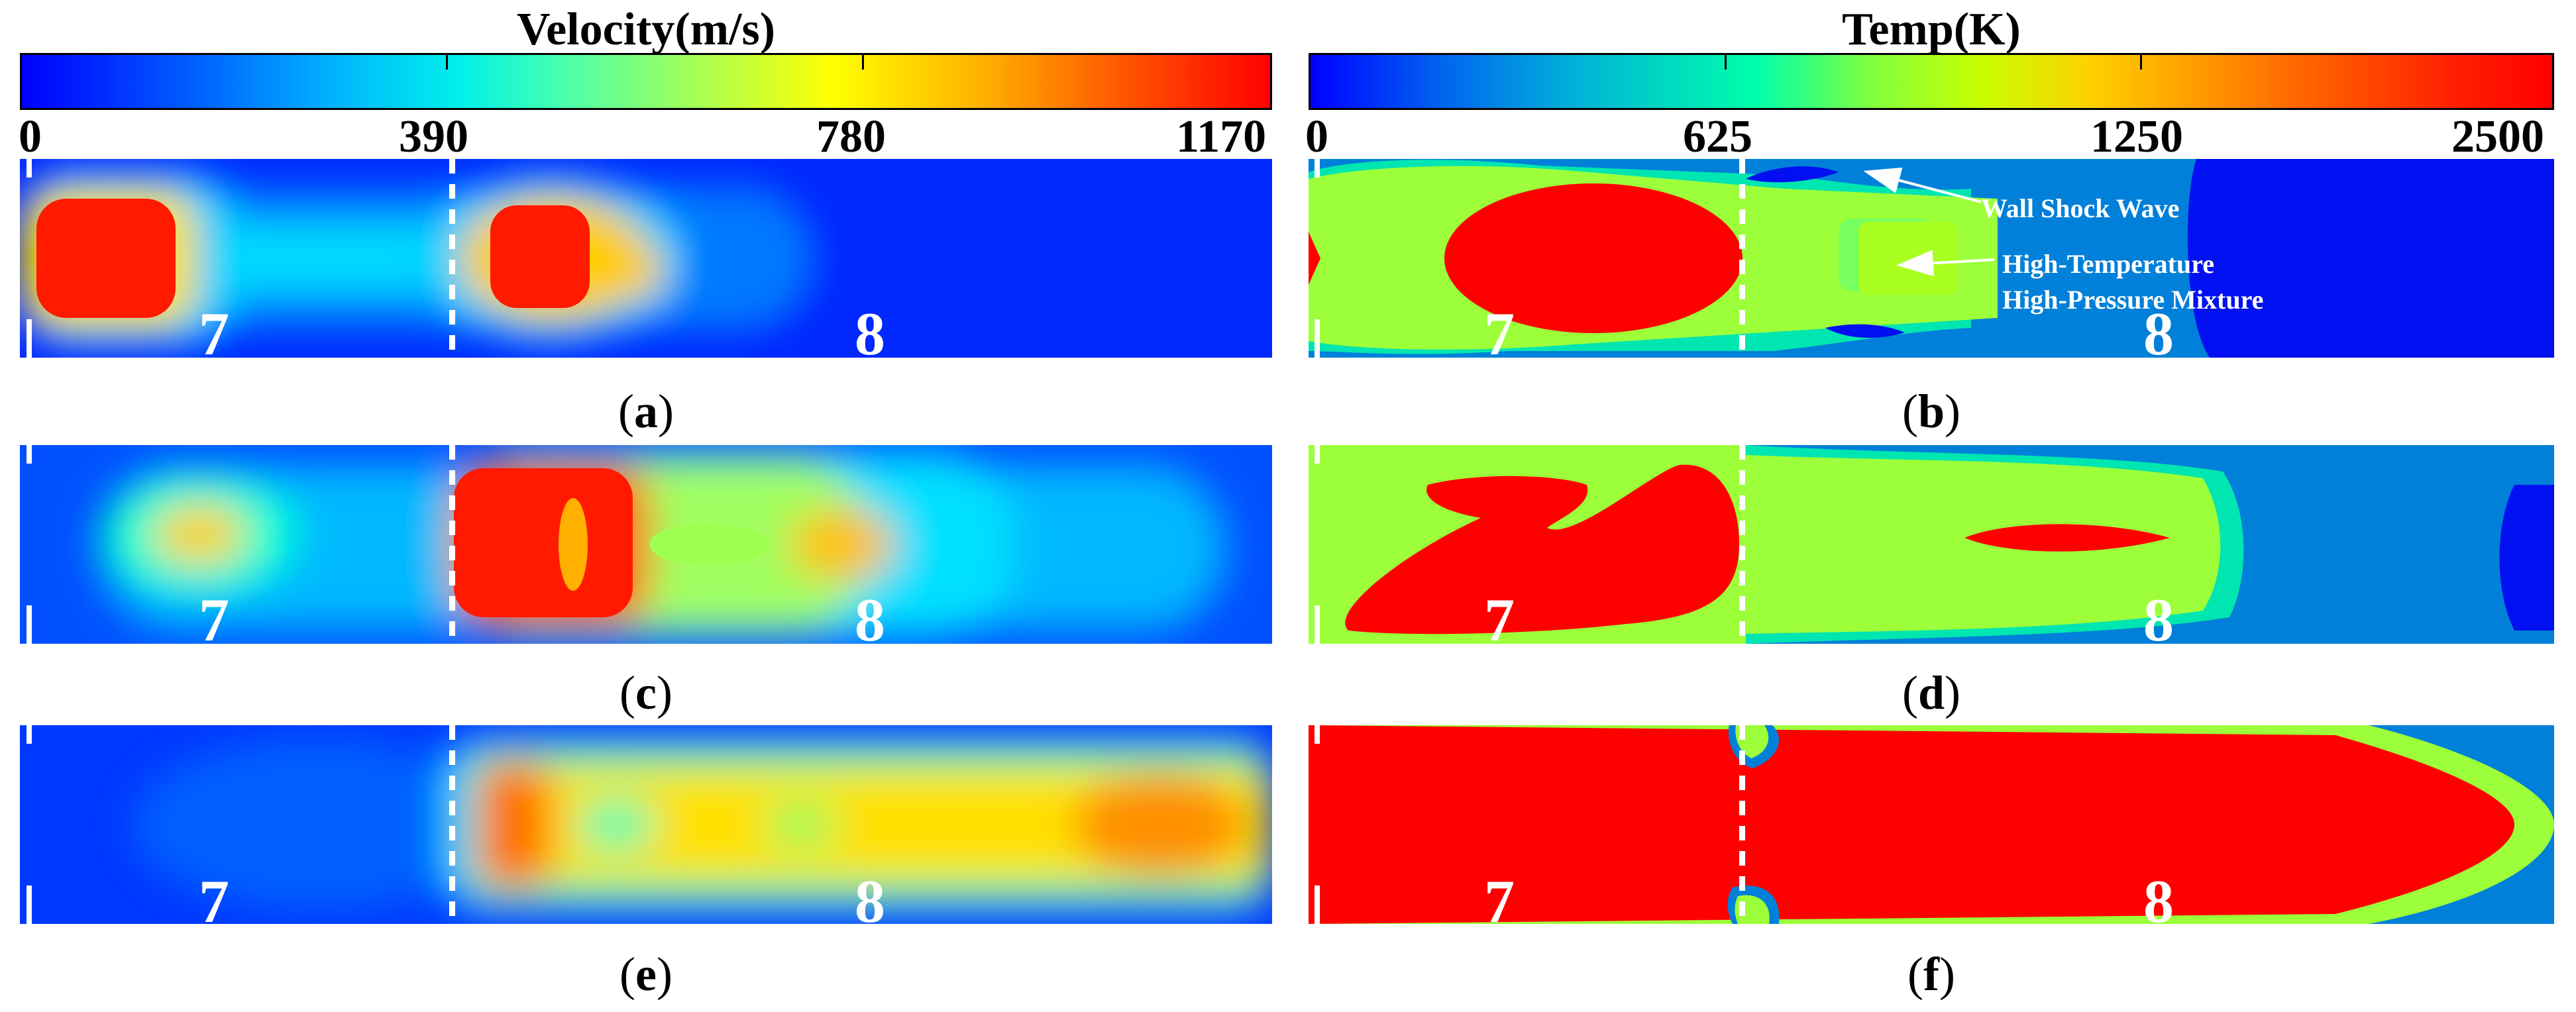  I want to click on panel-f-temperature-field, so click(1931, 824).